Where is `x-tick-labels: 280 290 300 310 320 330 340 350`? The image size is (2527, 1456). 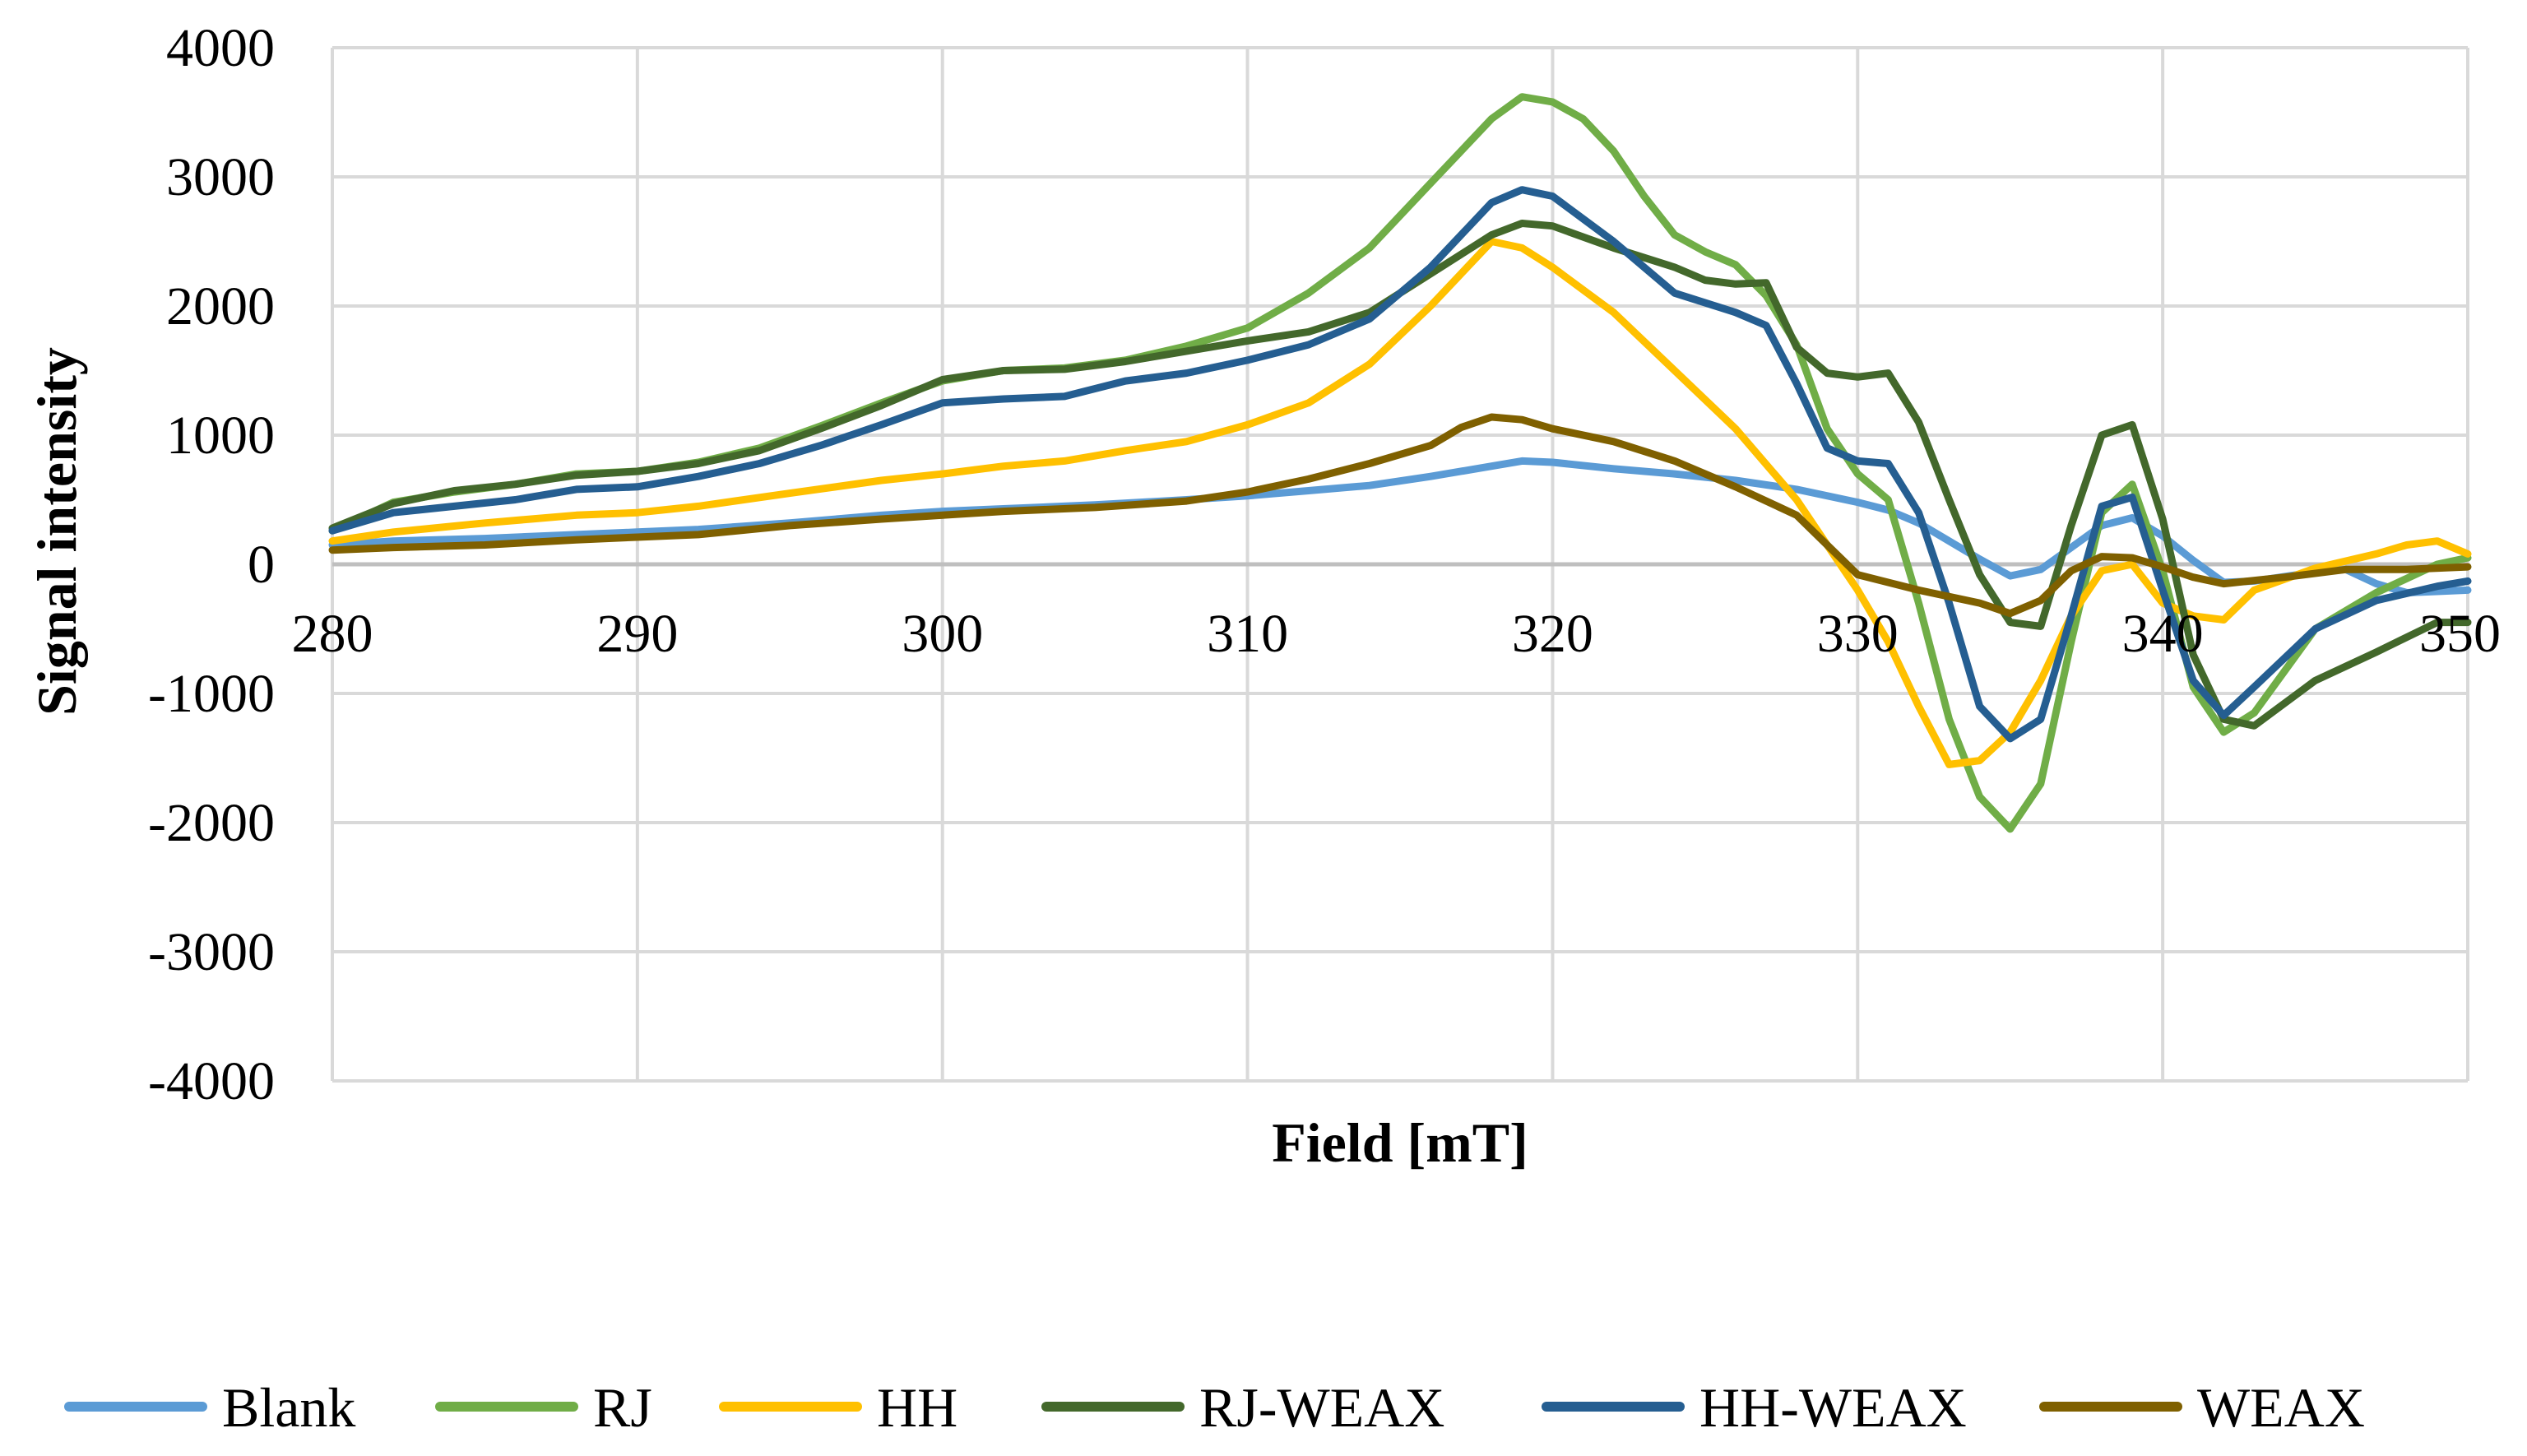
x-tick-labels: 280 290 300 310 320 330 340 350 is located at coordinates (1396, 634).